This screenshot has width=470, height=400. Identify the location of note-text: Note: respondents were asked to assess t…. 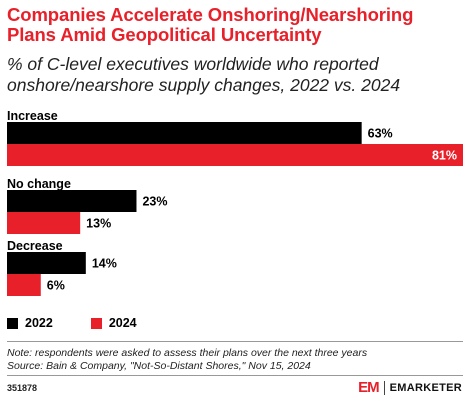
(187, 353).